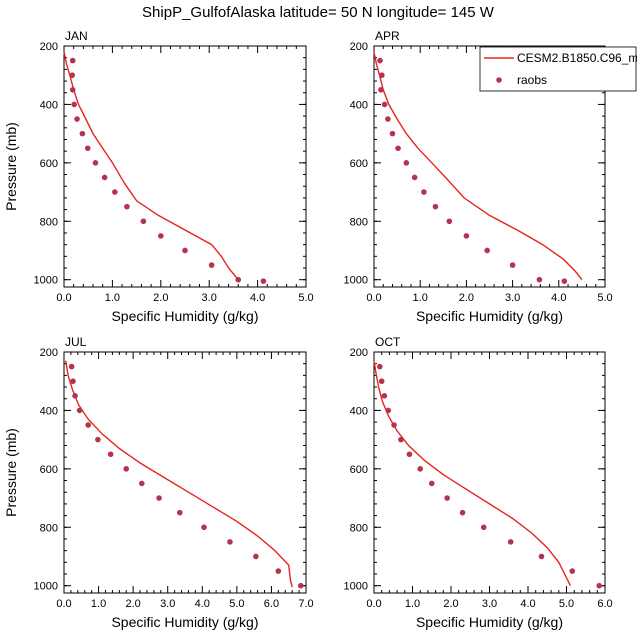 The height and width of the screenshot is (639, 637). I want to click on legend-marker-swatch, so click(499, 80).